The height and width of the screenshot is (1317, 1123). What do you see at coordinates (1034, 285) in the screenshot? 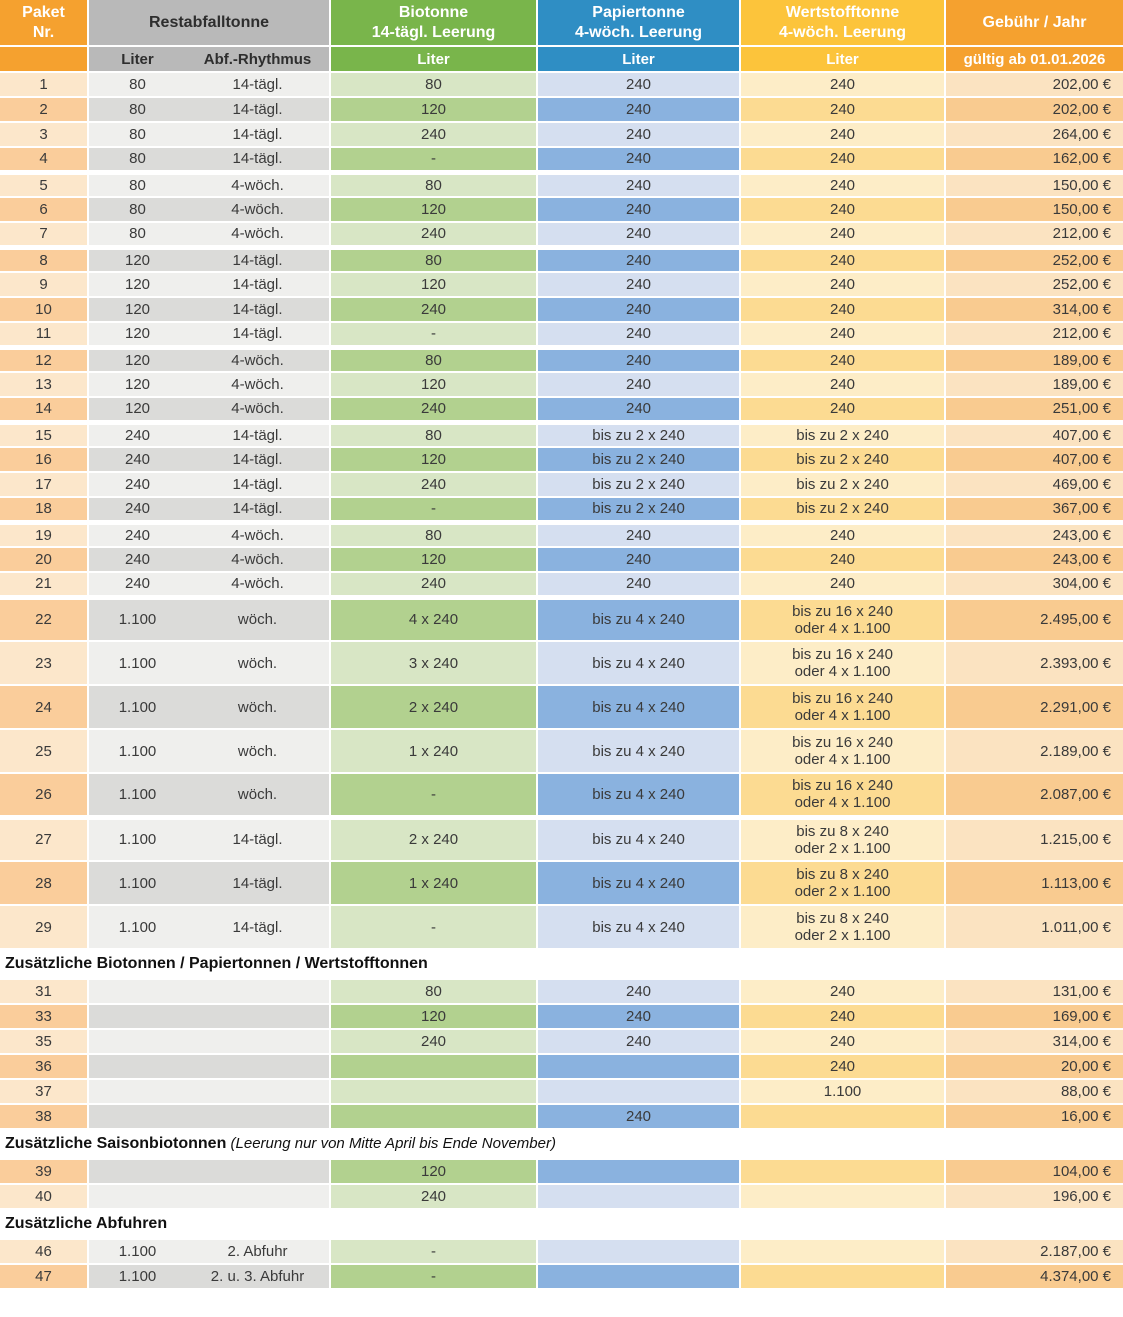
I see `cell-fee-amount: 252,00 €` at bounding box center [1034, 285].